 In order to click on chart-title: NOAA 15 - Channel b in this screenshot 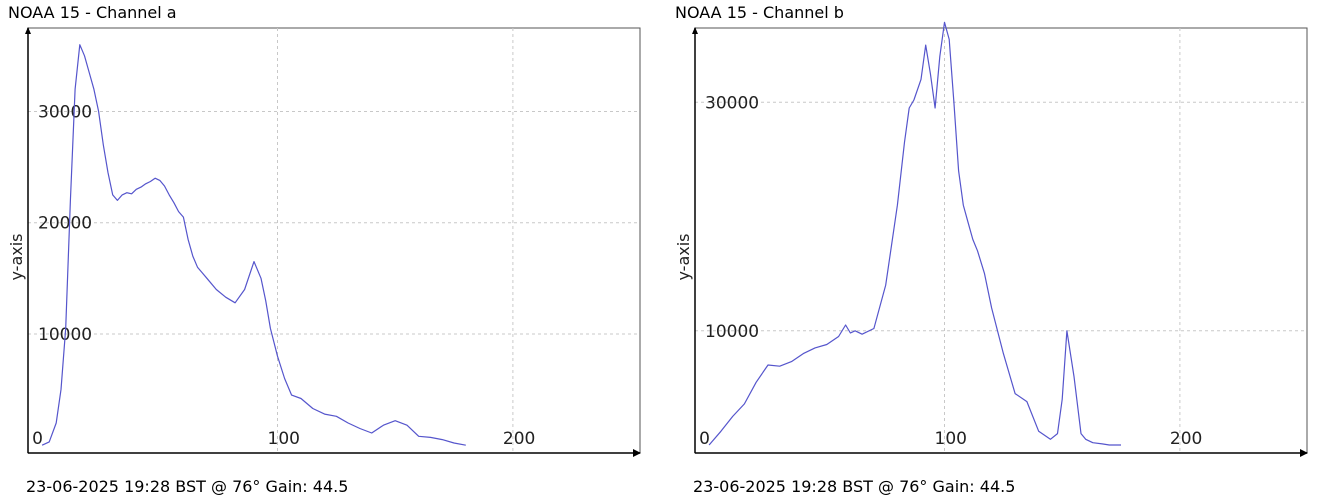, I will do `click(759, 12)`.